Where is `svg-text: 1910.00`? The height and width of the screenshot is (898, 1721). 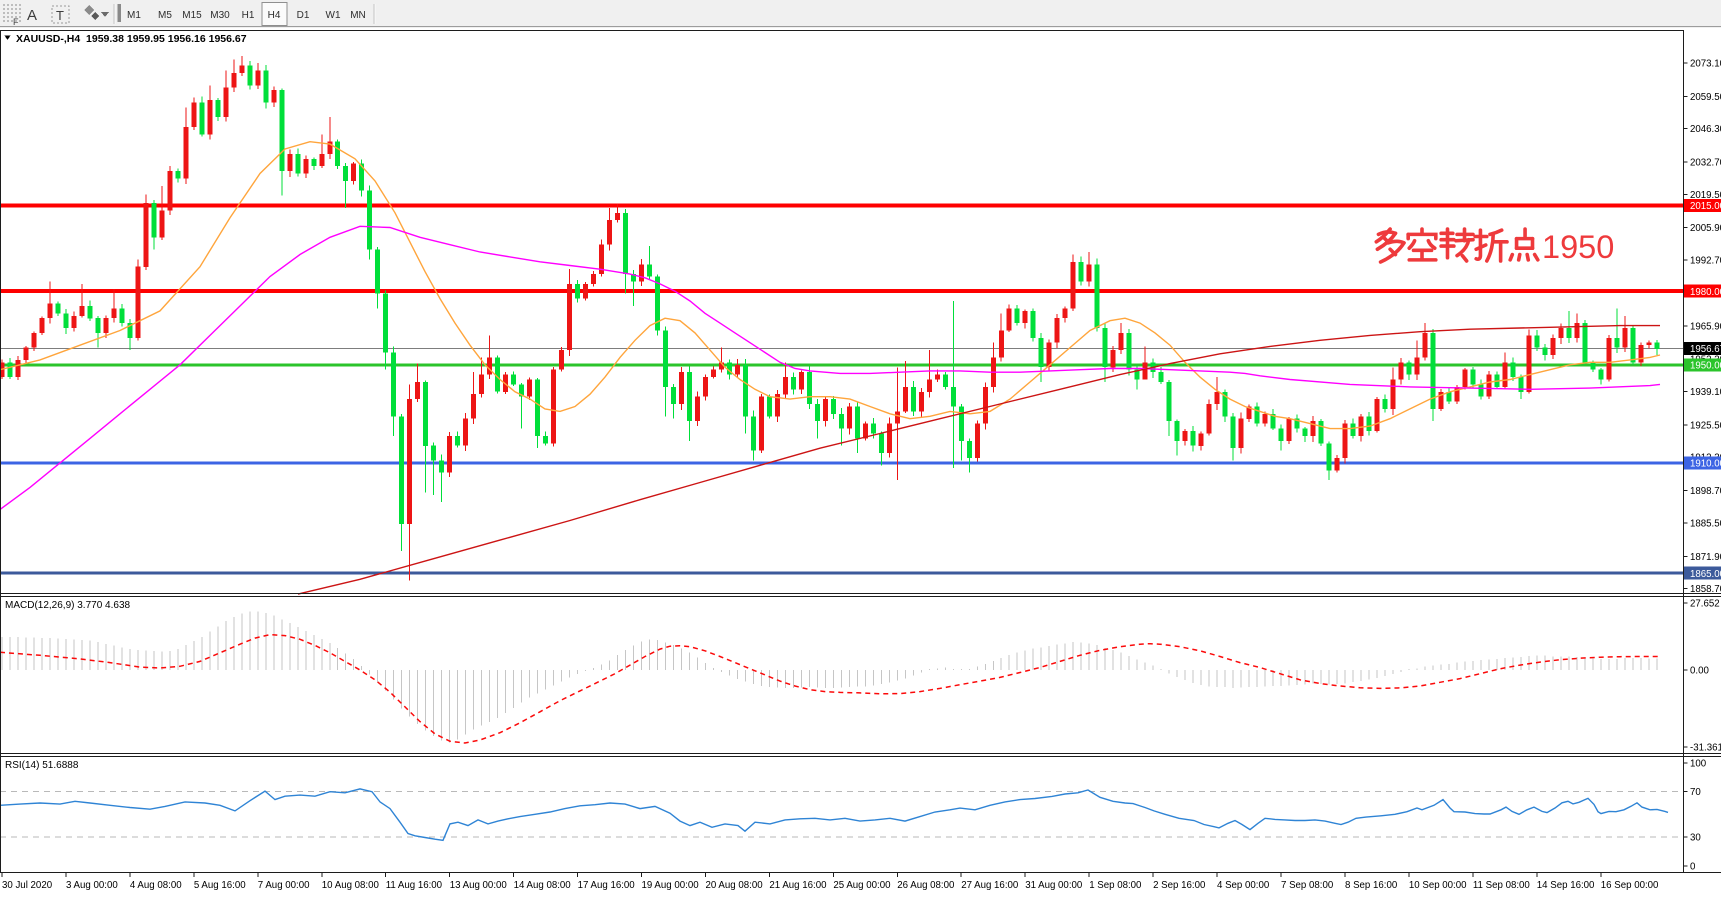 svg-text: 1910.00 is located at coordinates (1705, 464).